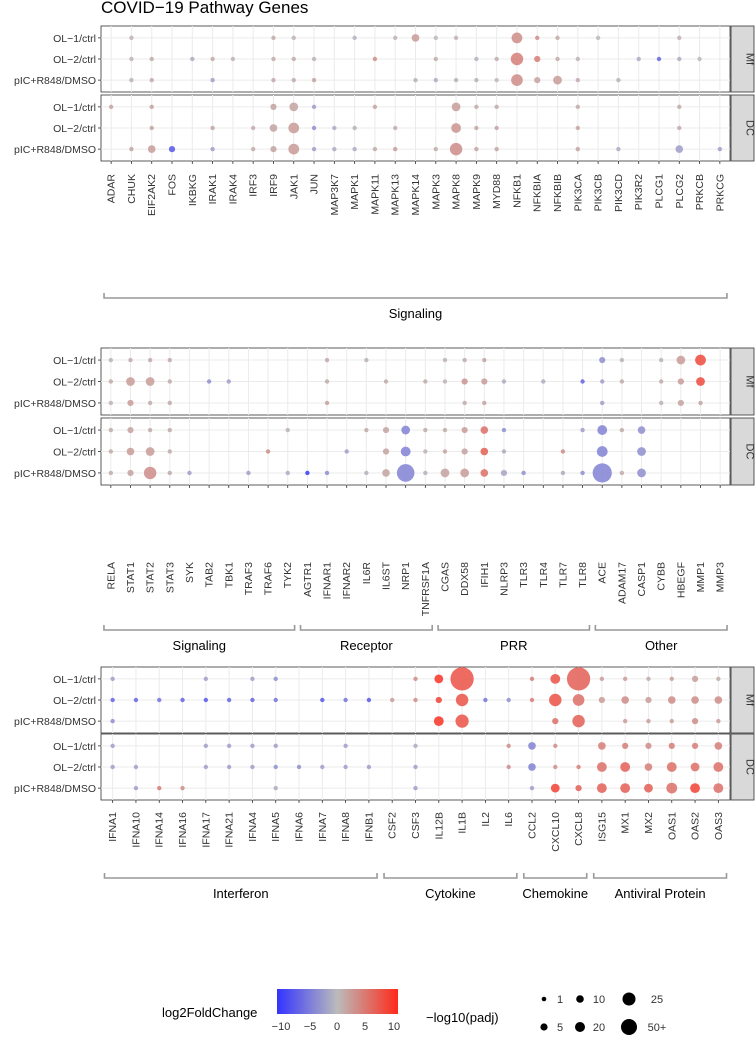 This screenshot has height=1044, width=756. Describe the element at coordinates (602, 827) in the screenshot. I see `gene-label: ISG15` at that location.